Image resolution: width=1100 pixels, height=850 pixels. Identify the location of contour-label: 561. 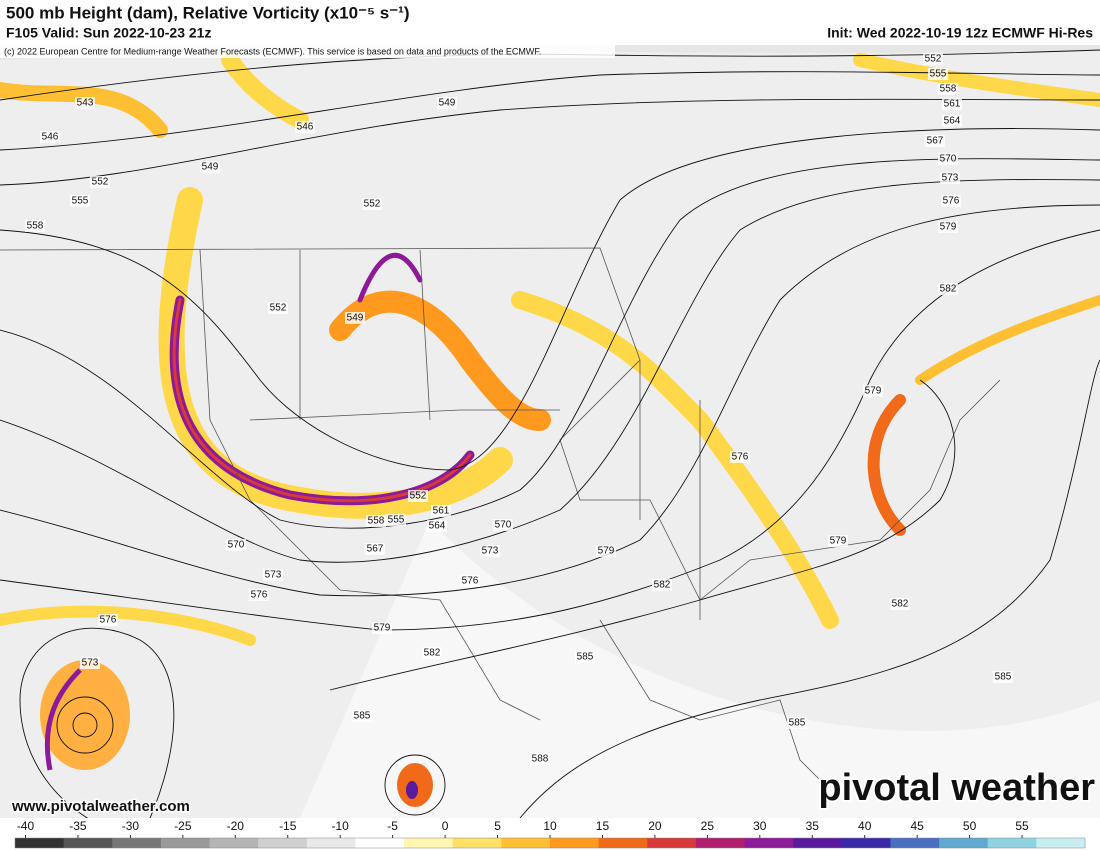
(441, 511).